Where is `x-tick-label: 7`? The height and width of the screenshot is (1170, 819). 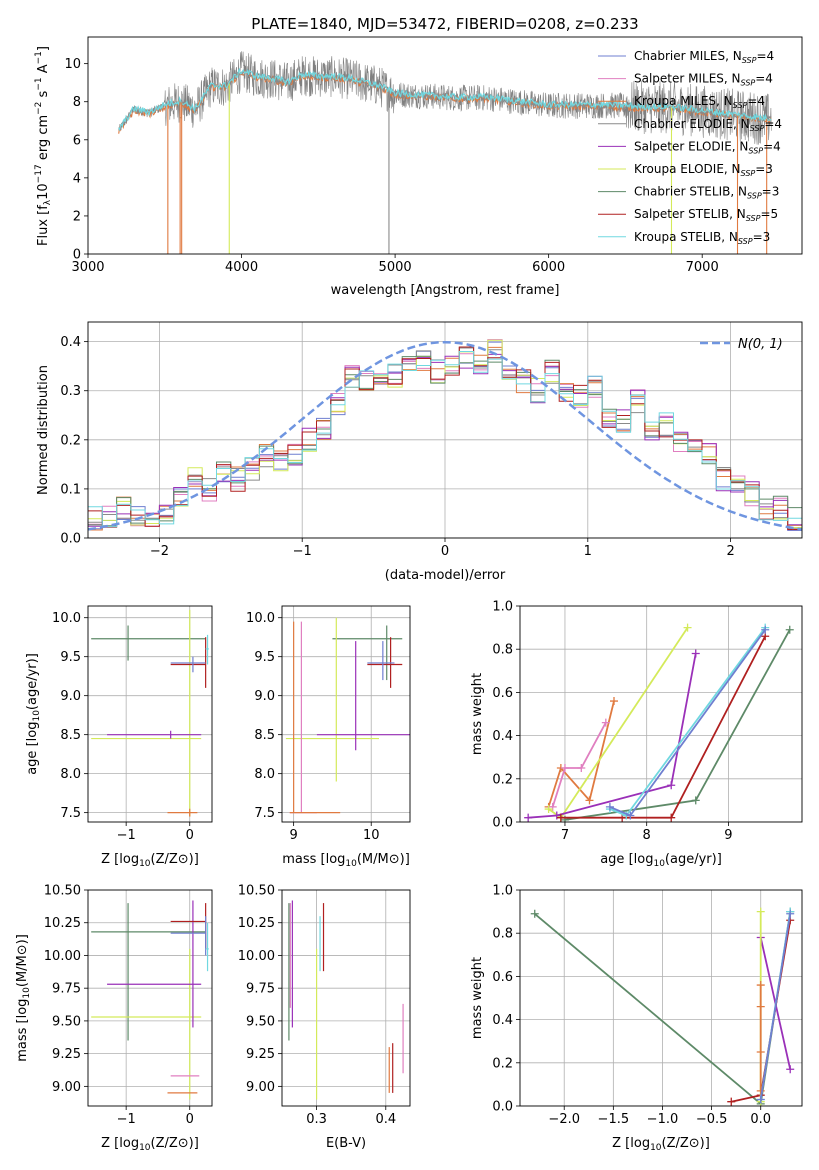 x-tick-label: 7 is located at coordinates (565, 835).